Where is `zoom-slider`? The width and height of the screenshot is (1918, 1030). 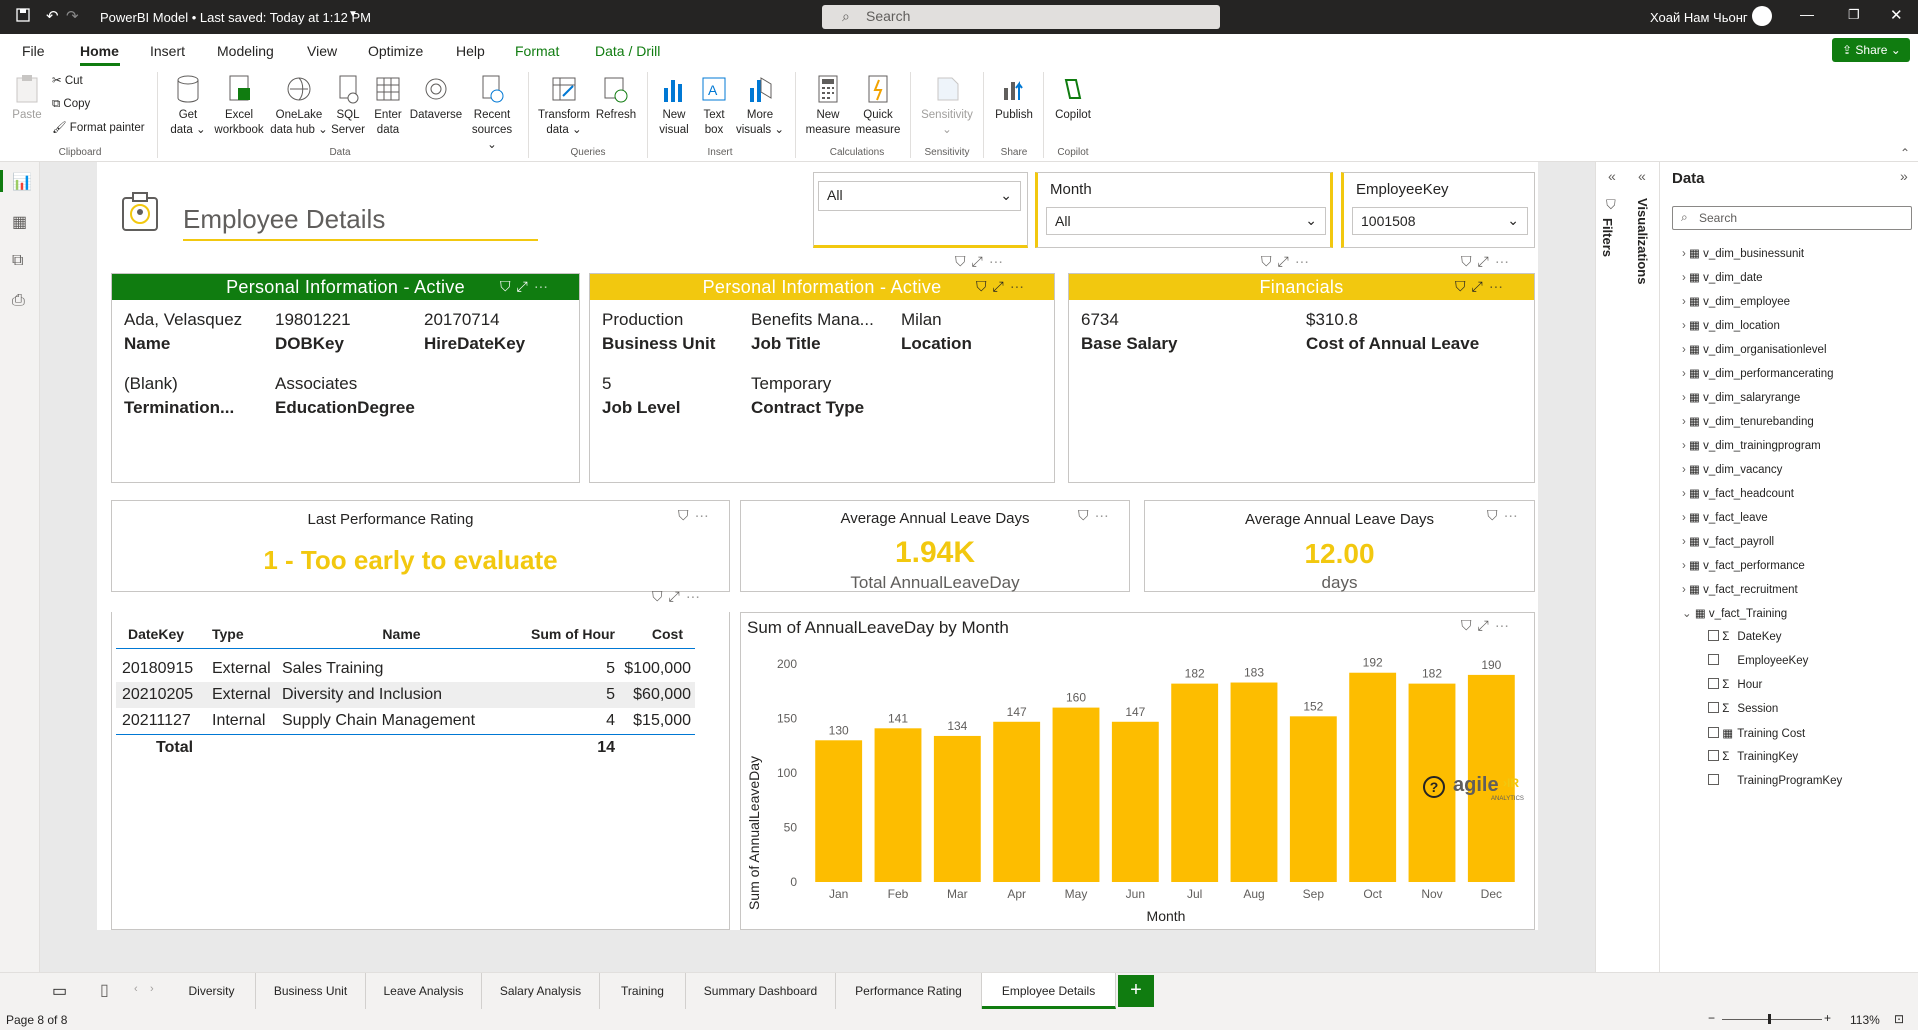
zoom-slider is located at coordinates (1772, 1019).